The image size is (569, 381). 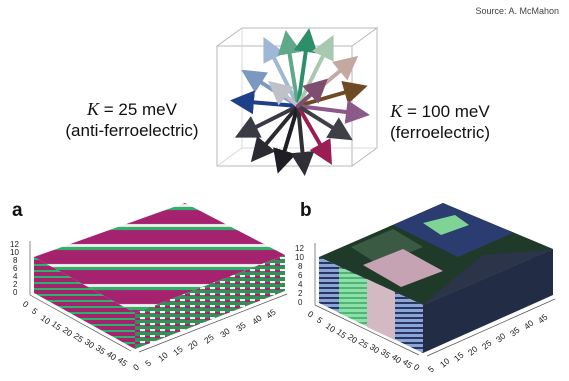 I want to click on axes-a, so click(x=158, y=297).